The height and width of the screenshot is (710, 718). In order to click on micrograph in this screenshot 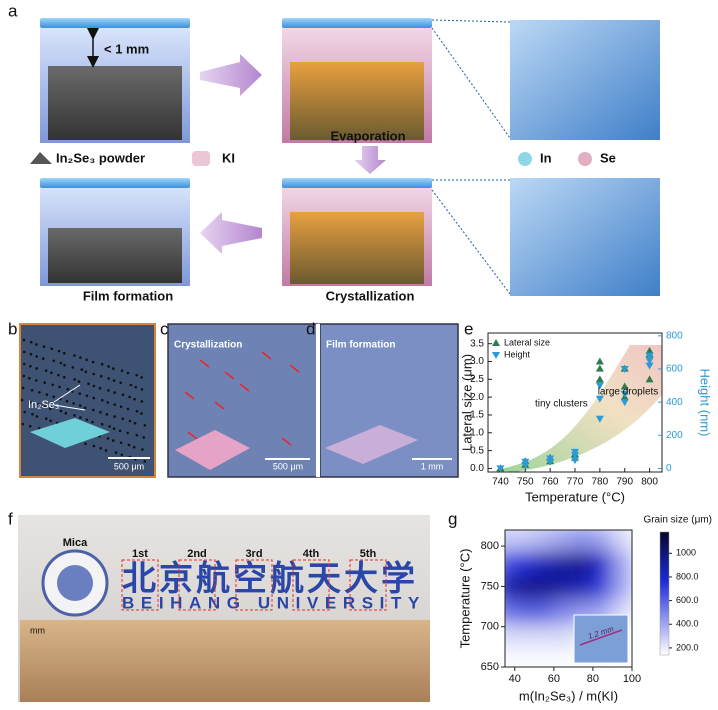, I will do `click(87, 400)`.